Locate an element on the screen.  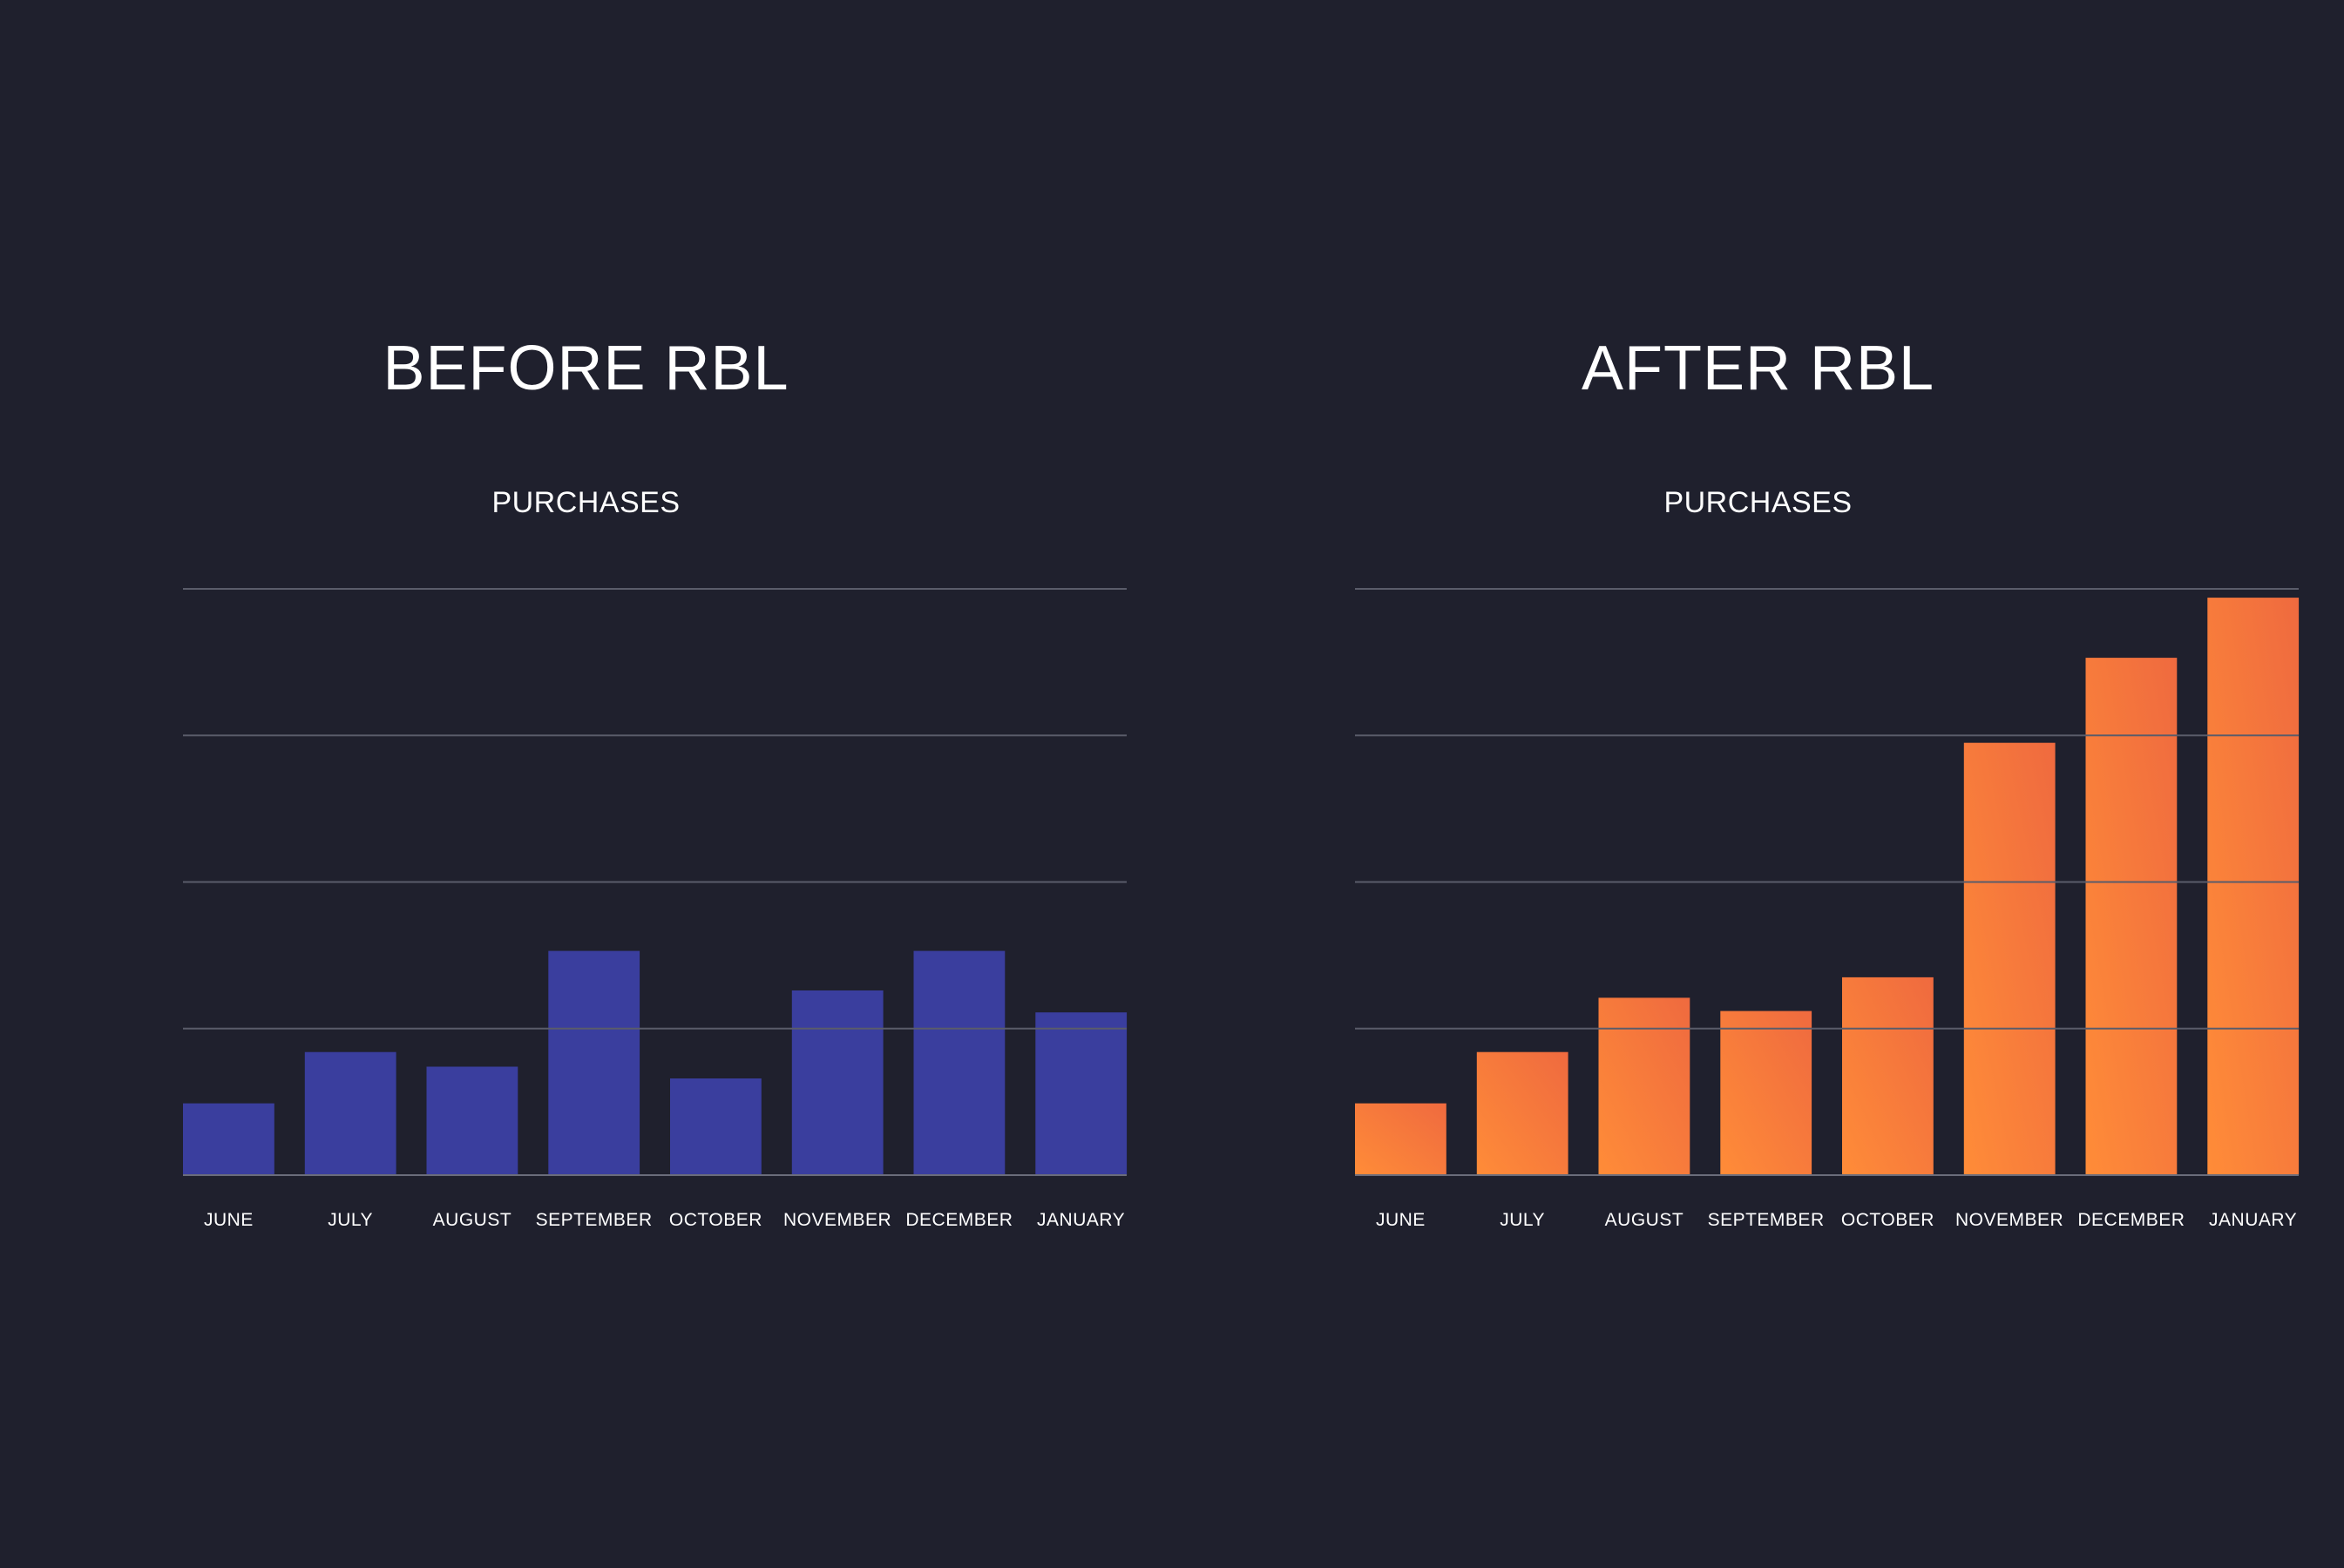
after-chart-subtitle: PURCHASES is located at coordinates (1758, 502).